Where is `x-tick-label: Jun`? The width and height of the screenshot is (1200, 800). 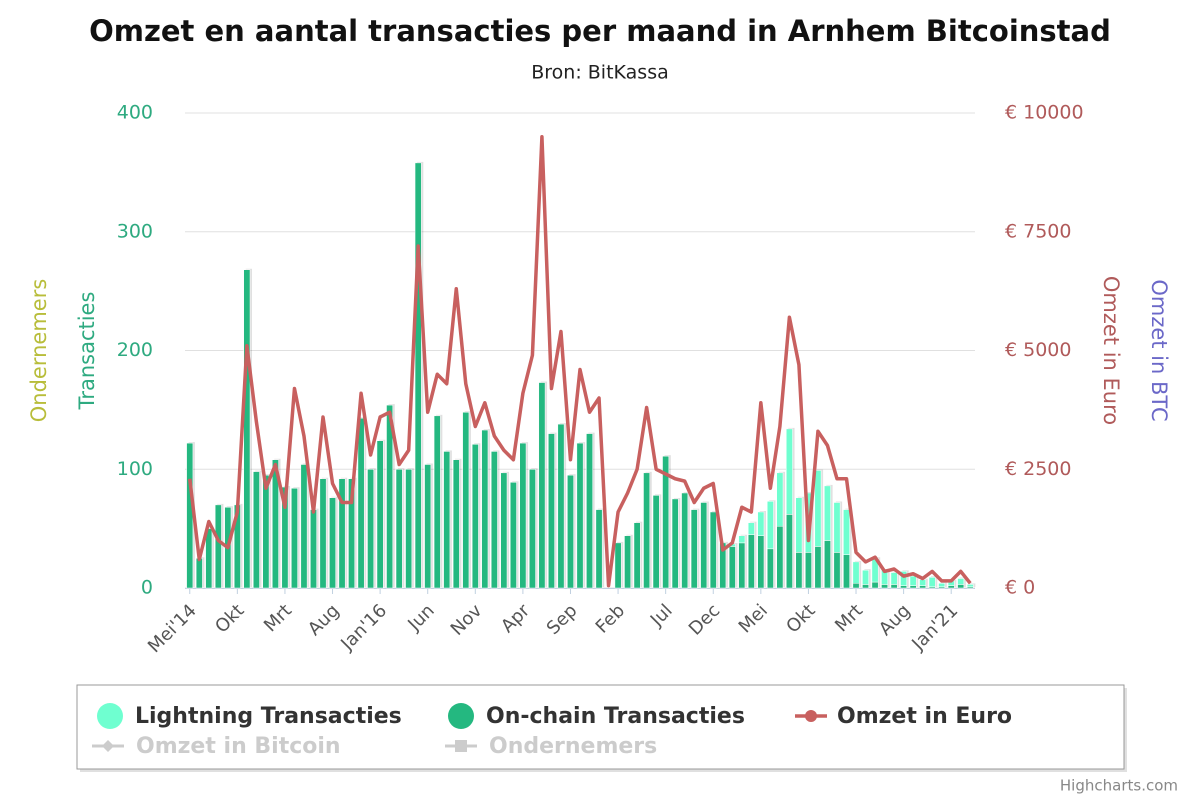 x-tick-label: Jun is located at coordinates (420, 617).